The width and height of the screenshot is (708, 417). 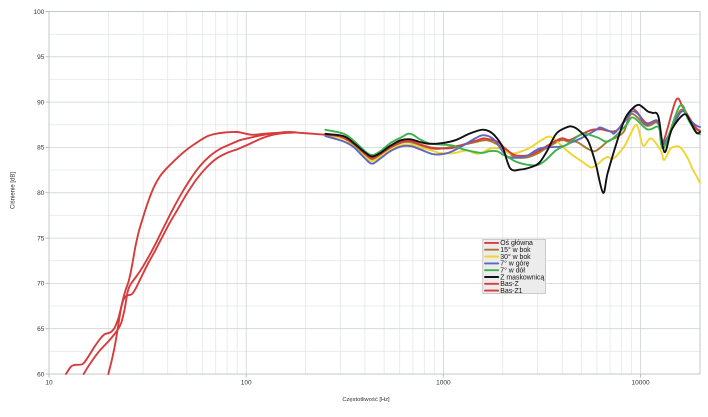 I want to click on svg-text: Ciśnienie [dB], so click(x=13, y=190).